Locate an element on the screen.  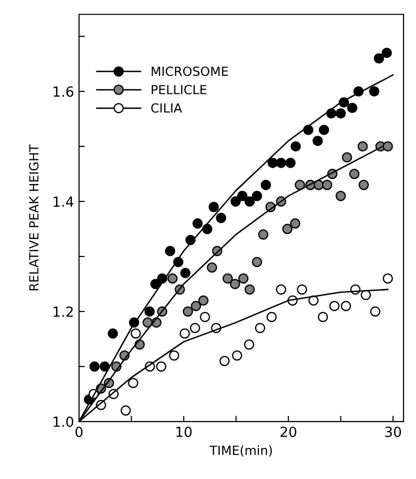
x-tick-label: 0 is located at coordinates (79, 432).